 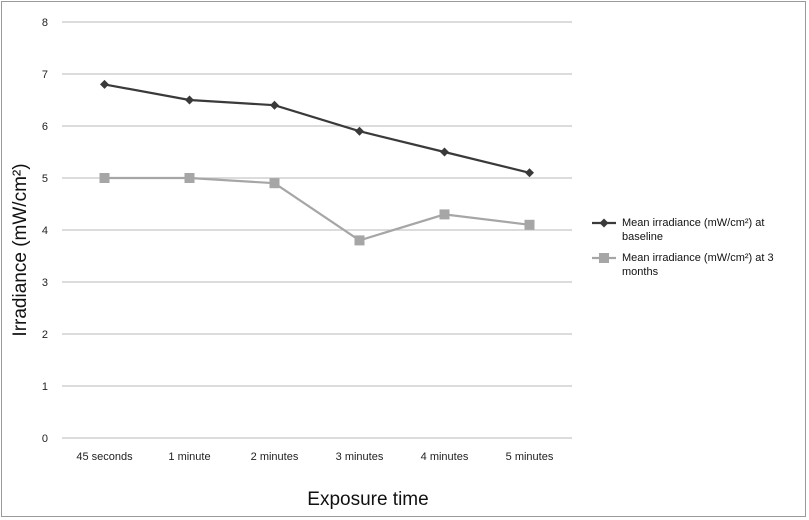 I want to click on y-axis-ticks: 0 1 2 3 4 5 6 7 8, so click(x=45, y=231).